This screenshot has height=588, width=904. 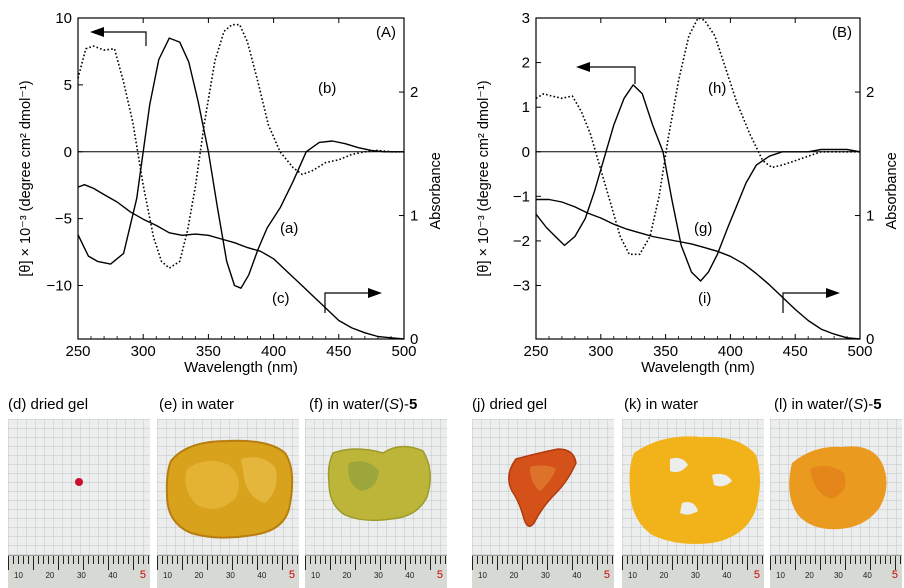 I want to click on photo-label-f: (f) in water/(S)-5, so click(x=363, y=404).